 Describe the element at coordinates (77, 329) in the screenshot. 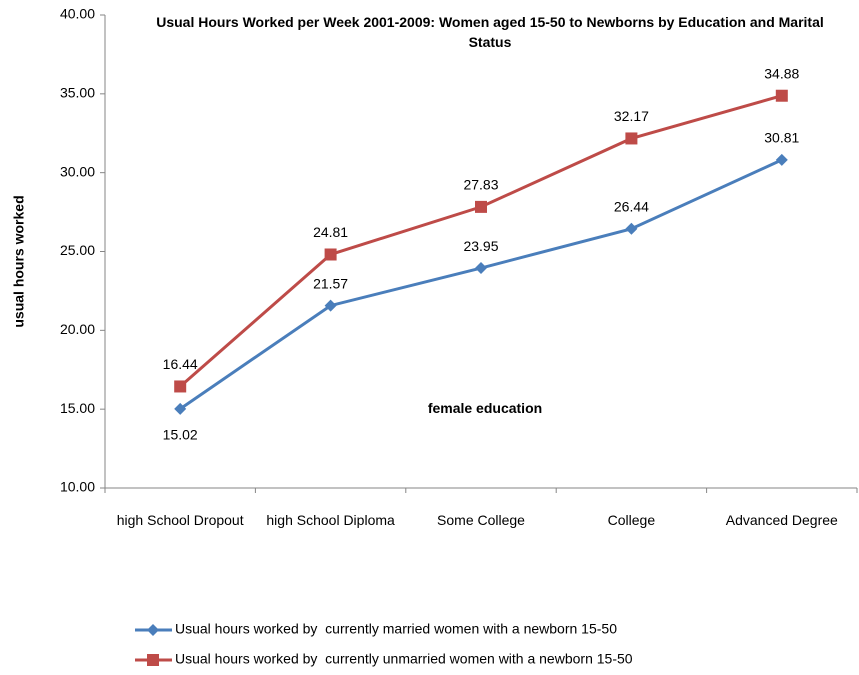

I see `y-tick-label: 20.00` at that location.